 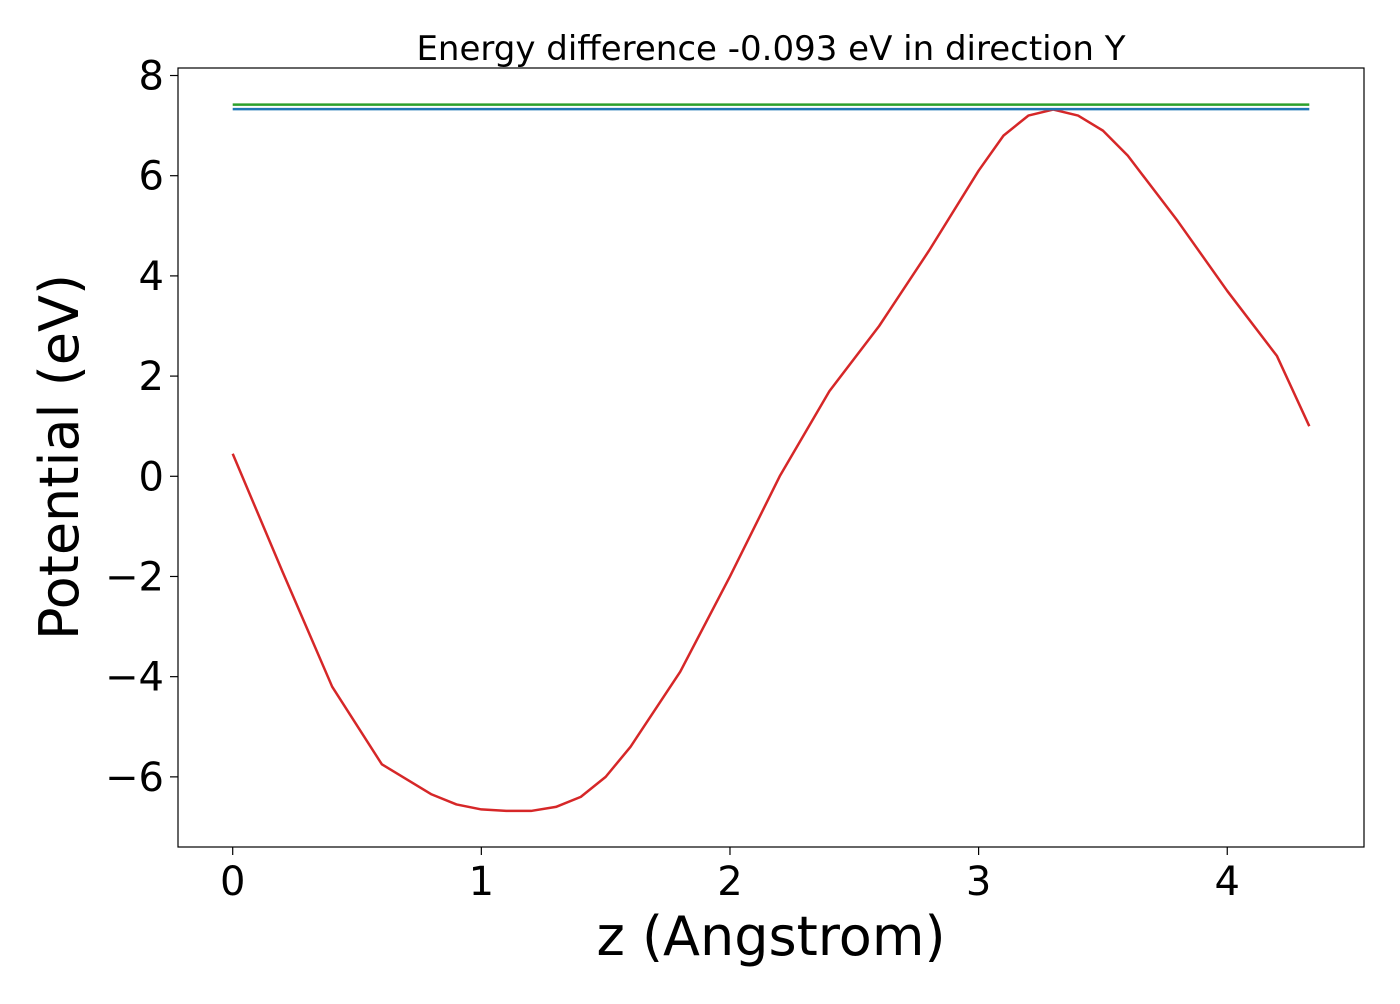 I want to click on x-tick-label: 1, so click(x=481, y=882).